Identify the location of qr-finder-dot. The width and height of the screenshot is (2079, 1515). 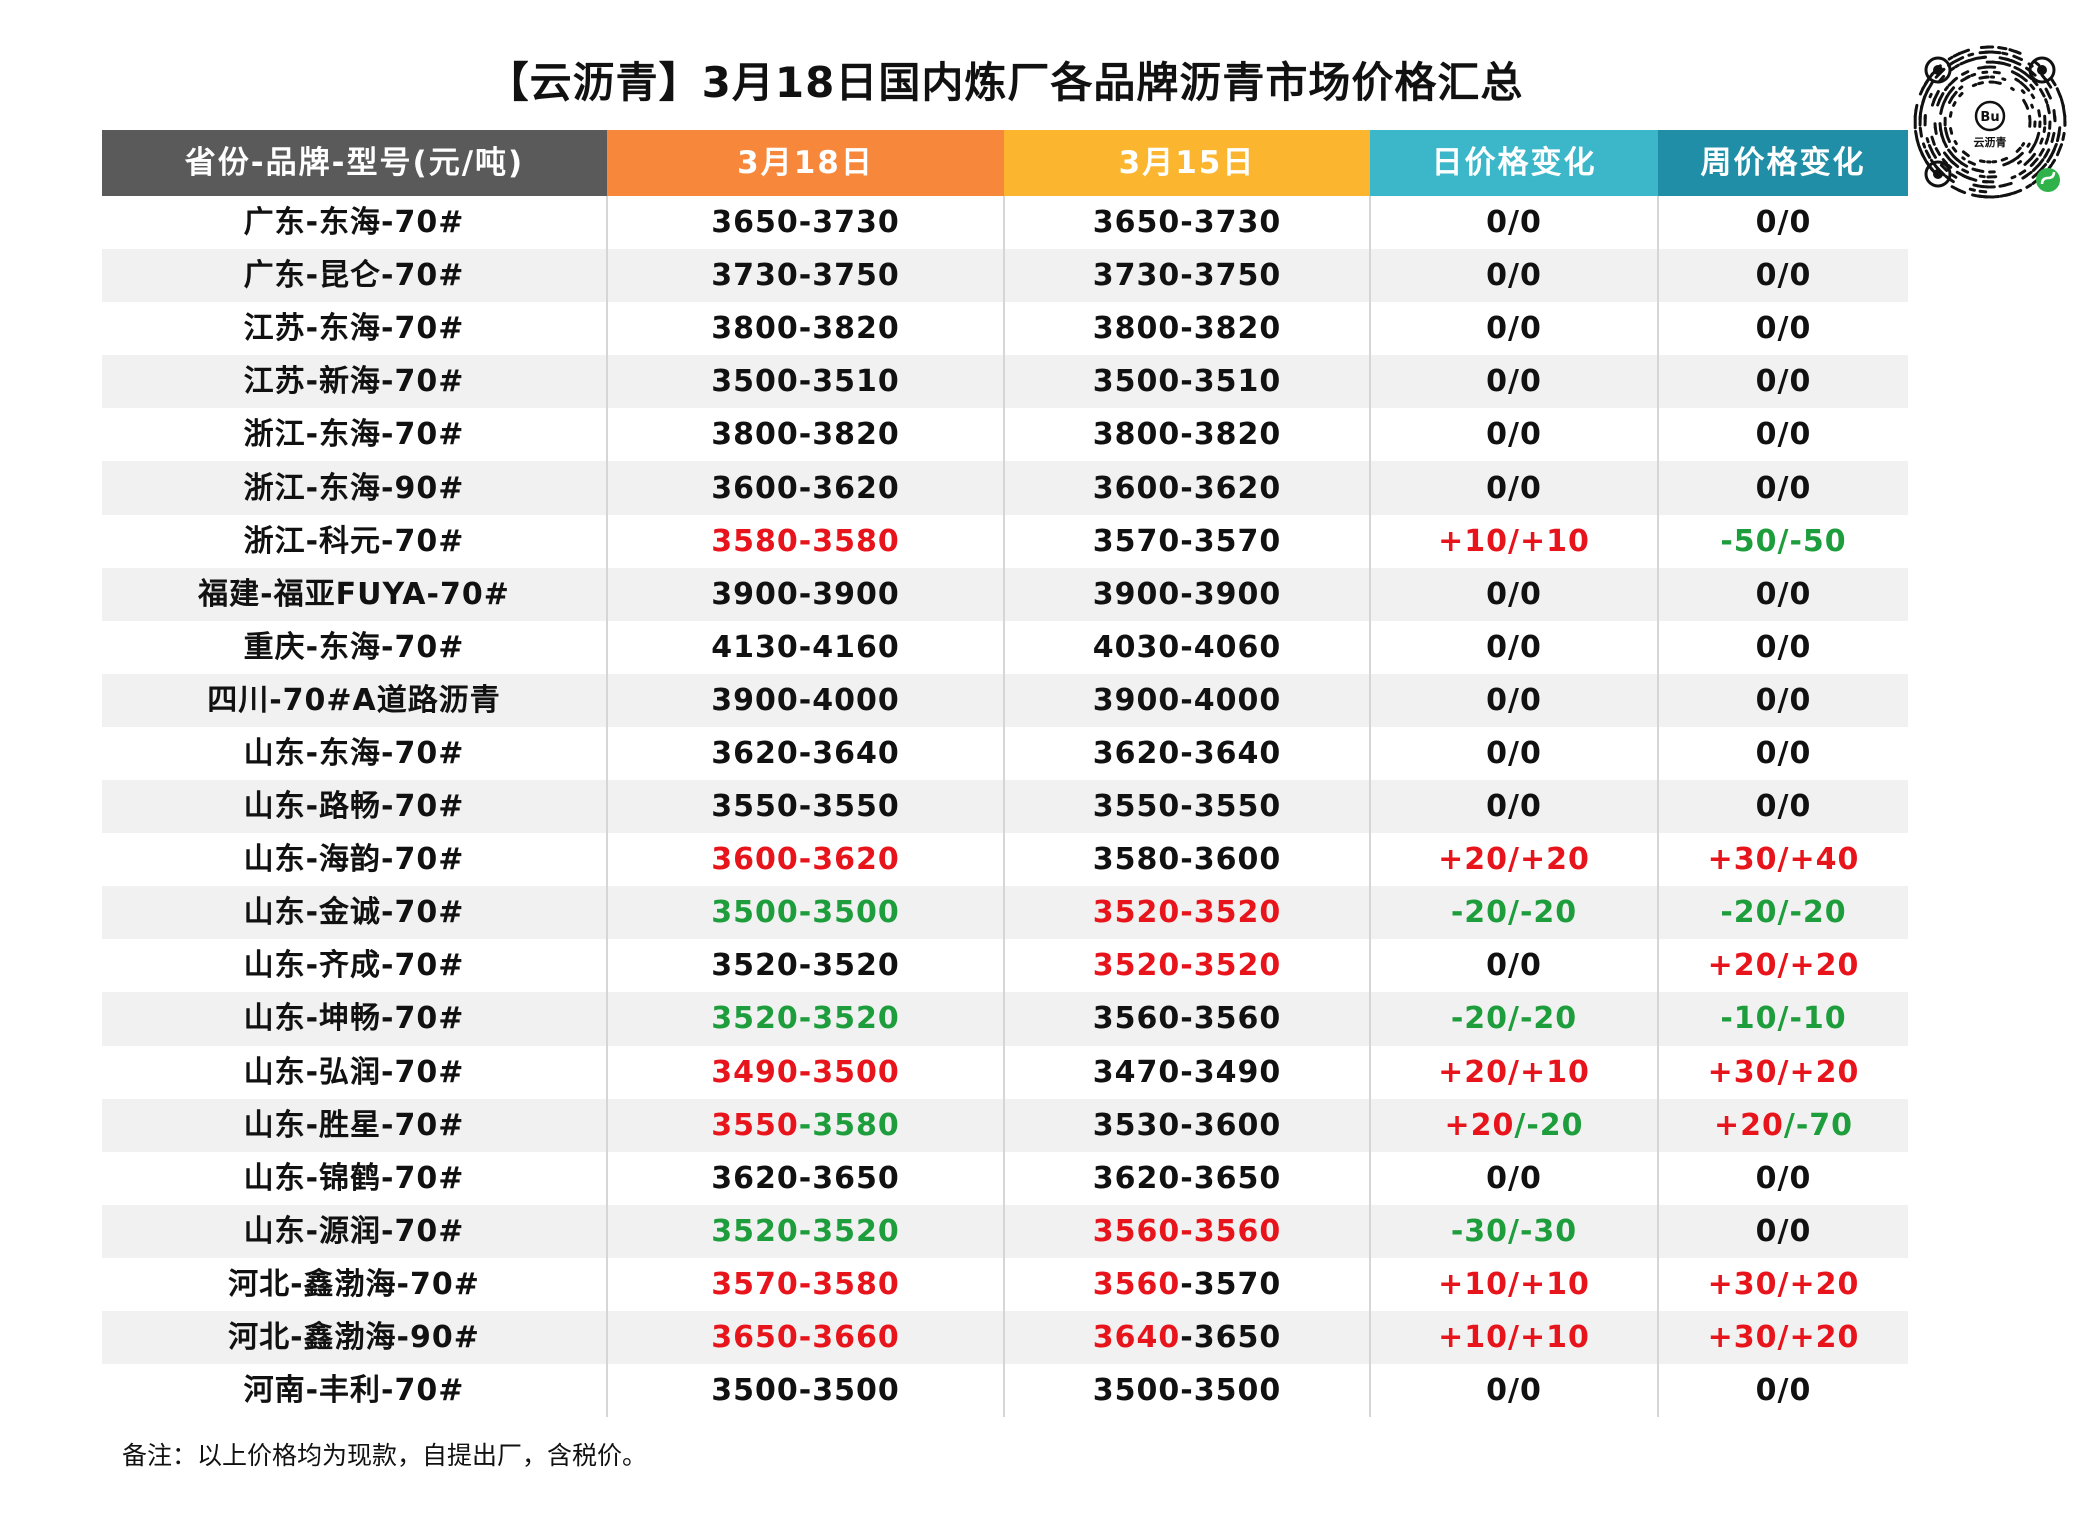
(1938, 174).